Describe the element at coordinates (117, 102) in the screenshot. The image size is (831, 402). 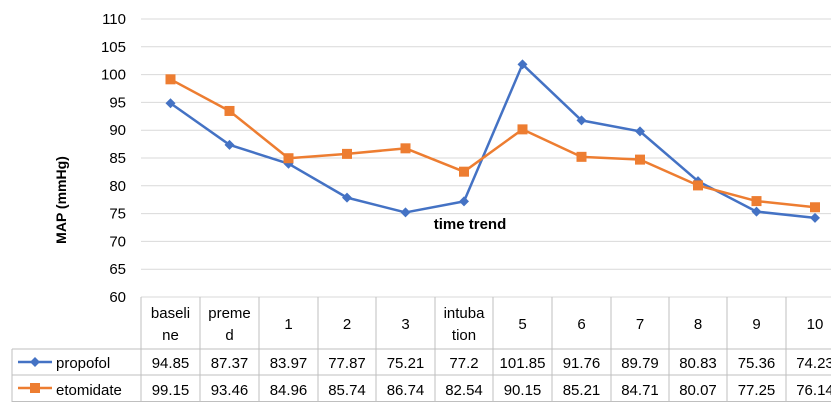
I see `y-tick-label: 95` at that location.